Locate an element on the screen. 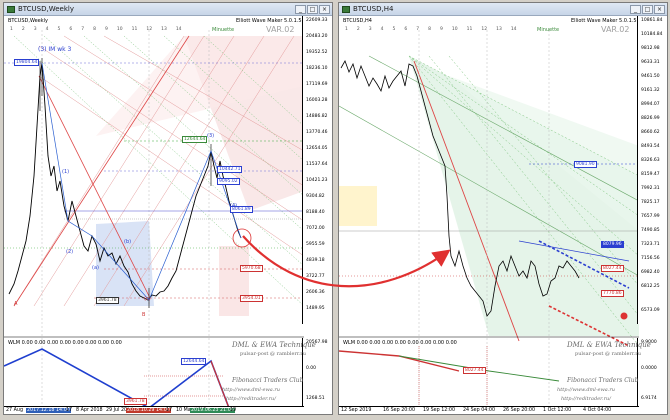  right-symbol-label: BTCUSD,H4 is located at coordinates (357, 21).